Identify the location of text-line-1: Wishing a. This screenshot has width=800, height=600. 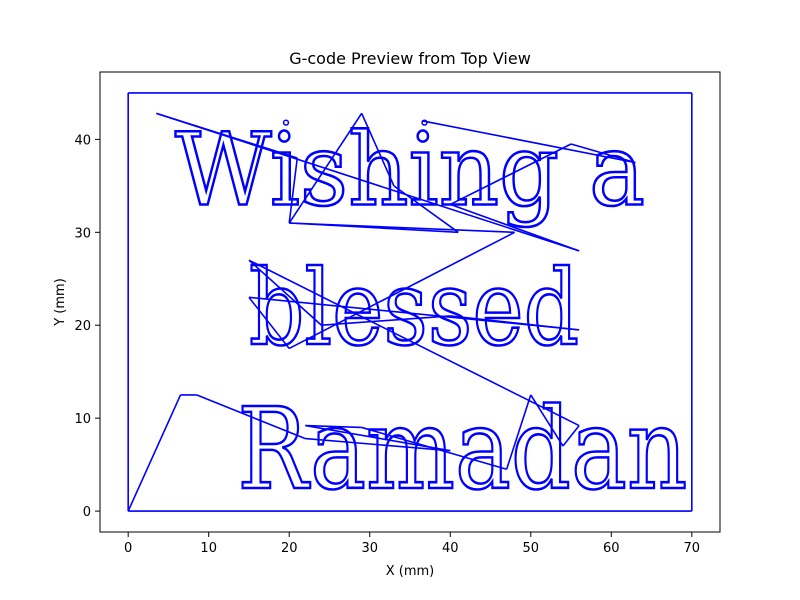
(410, 169).